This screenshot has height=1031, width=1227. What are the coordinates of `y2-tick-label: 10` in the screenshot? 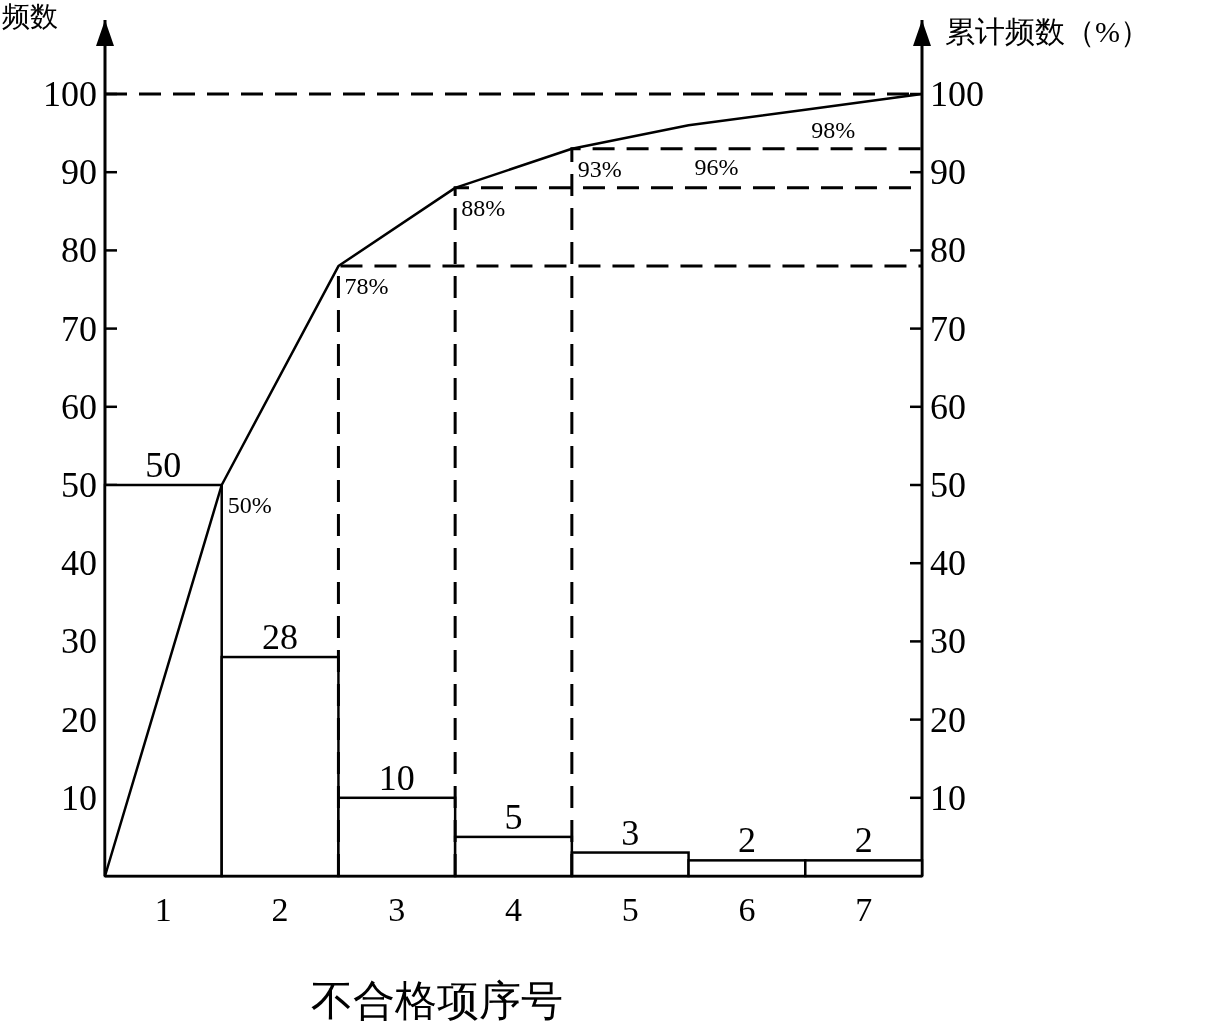 It's located at (948, 797).